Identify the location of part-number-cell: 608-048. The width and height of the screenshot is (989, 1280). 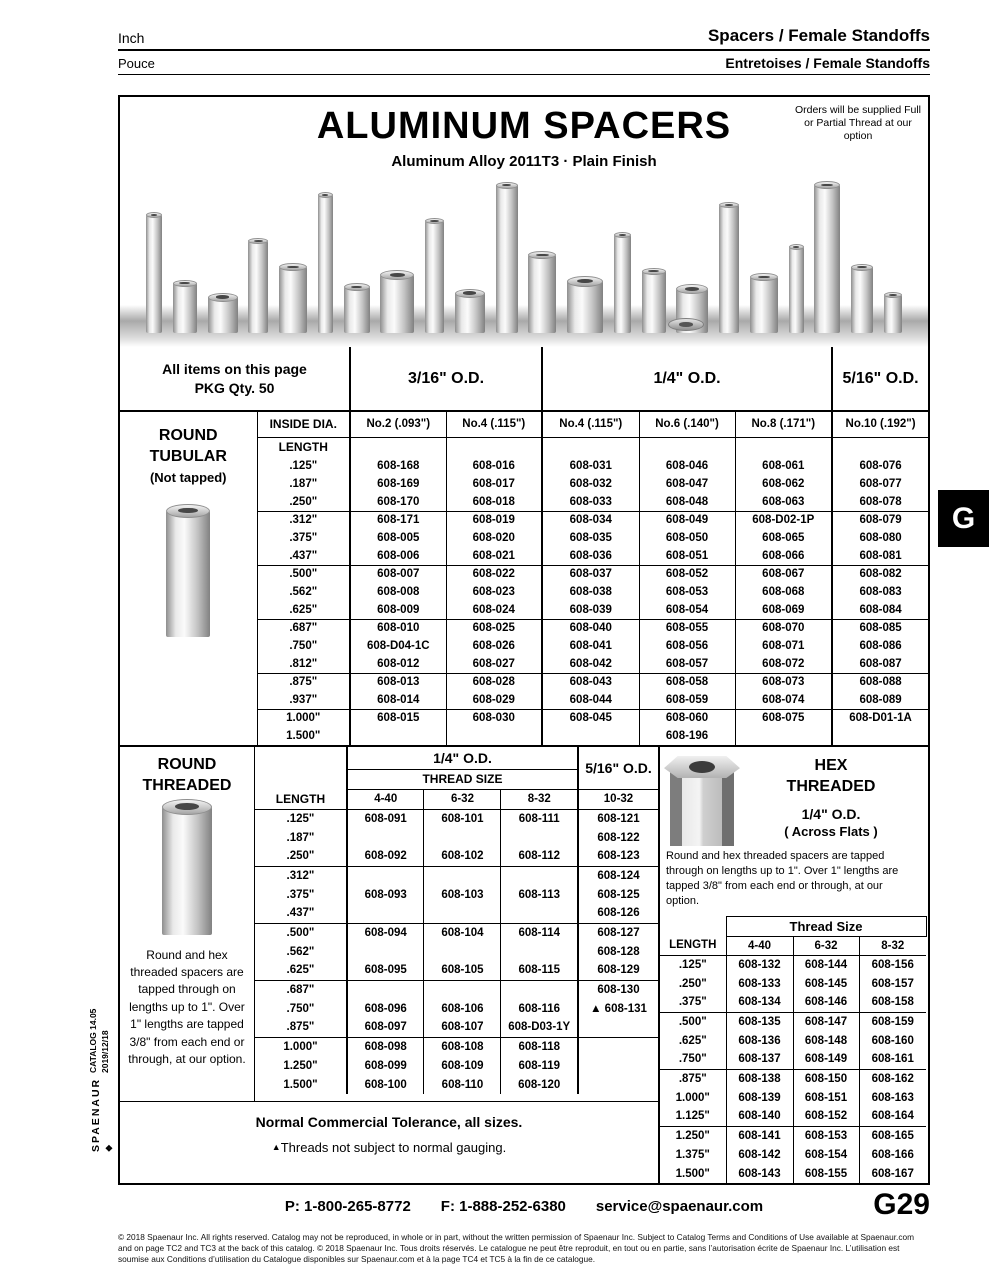
(687, 502).